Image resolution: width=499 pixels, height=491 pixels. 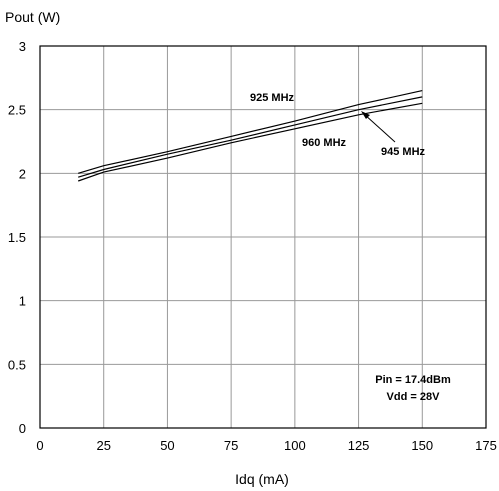 I want to click on series-line-960-mhz, so click(x=250, y=142).